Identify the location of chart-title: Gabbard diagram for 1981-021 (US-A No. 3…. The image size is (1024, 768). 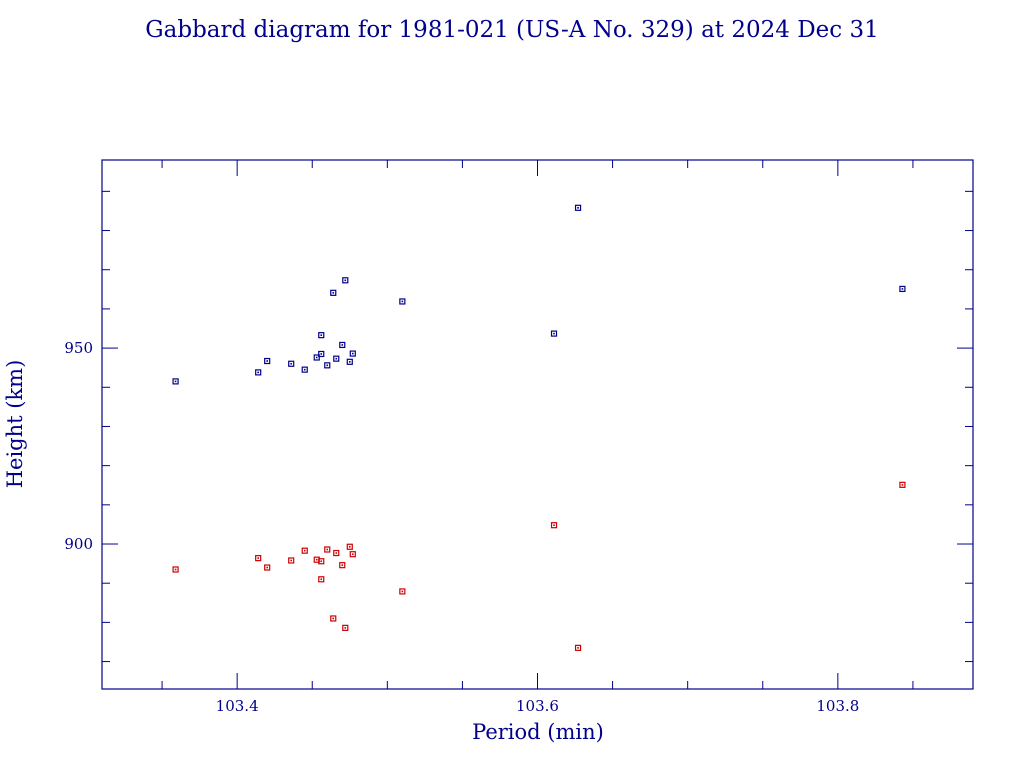
(511, 30).